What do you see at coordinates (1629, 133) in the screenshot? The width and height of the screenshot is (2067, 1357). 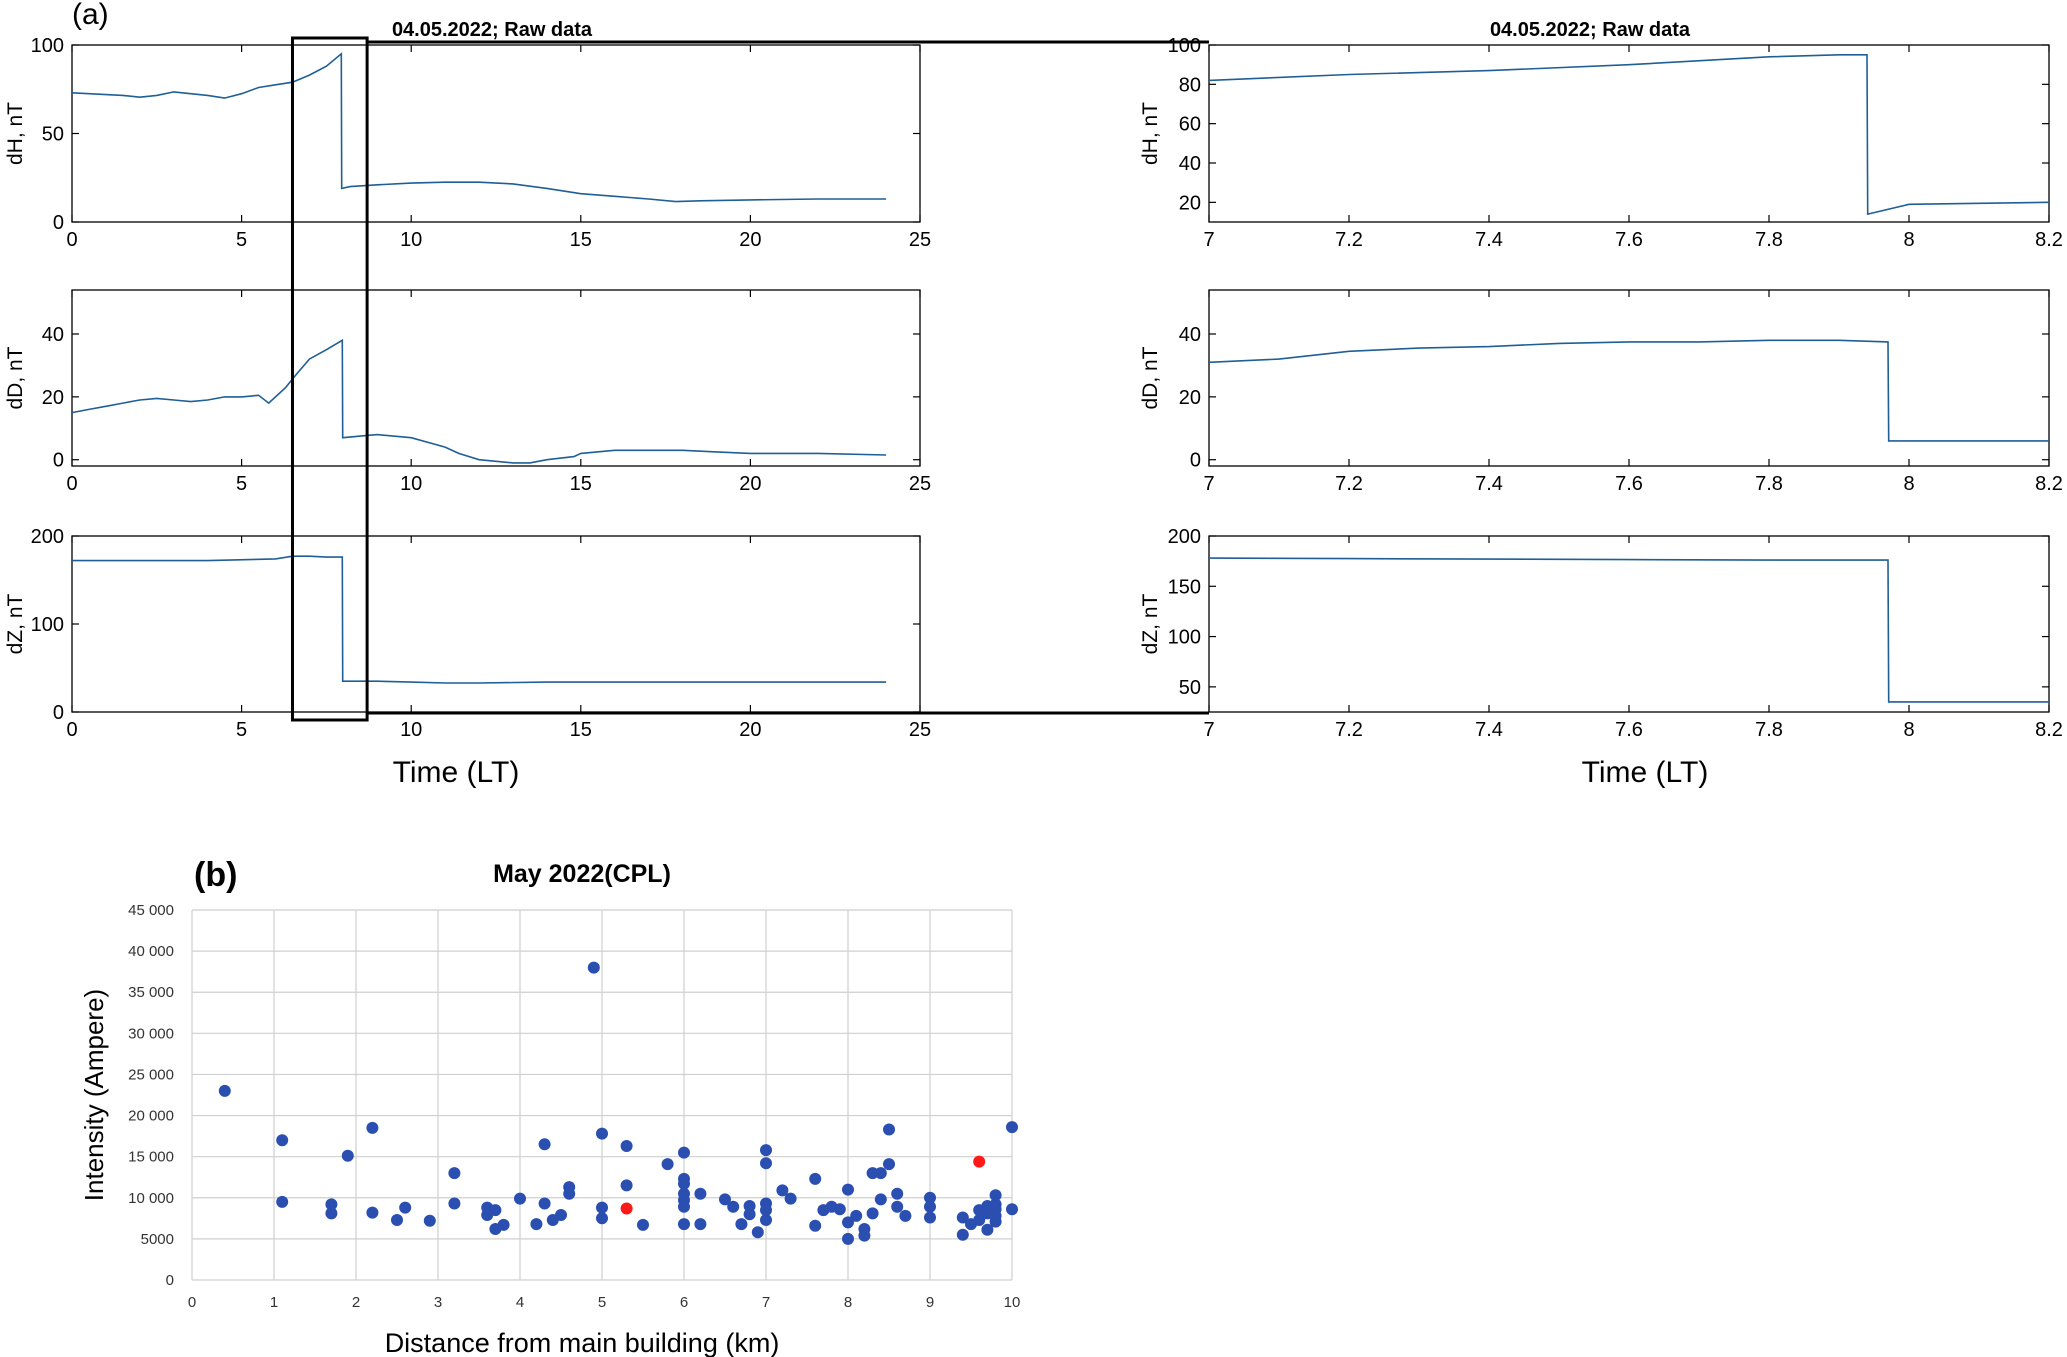 I see `plot-frame` at bounding box center [1629, 133].